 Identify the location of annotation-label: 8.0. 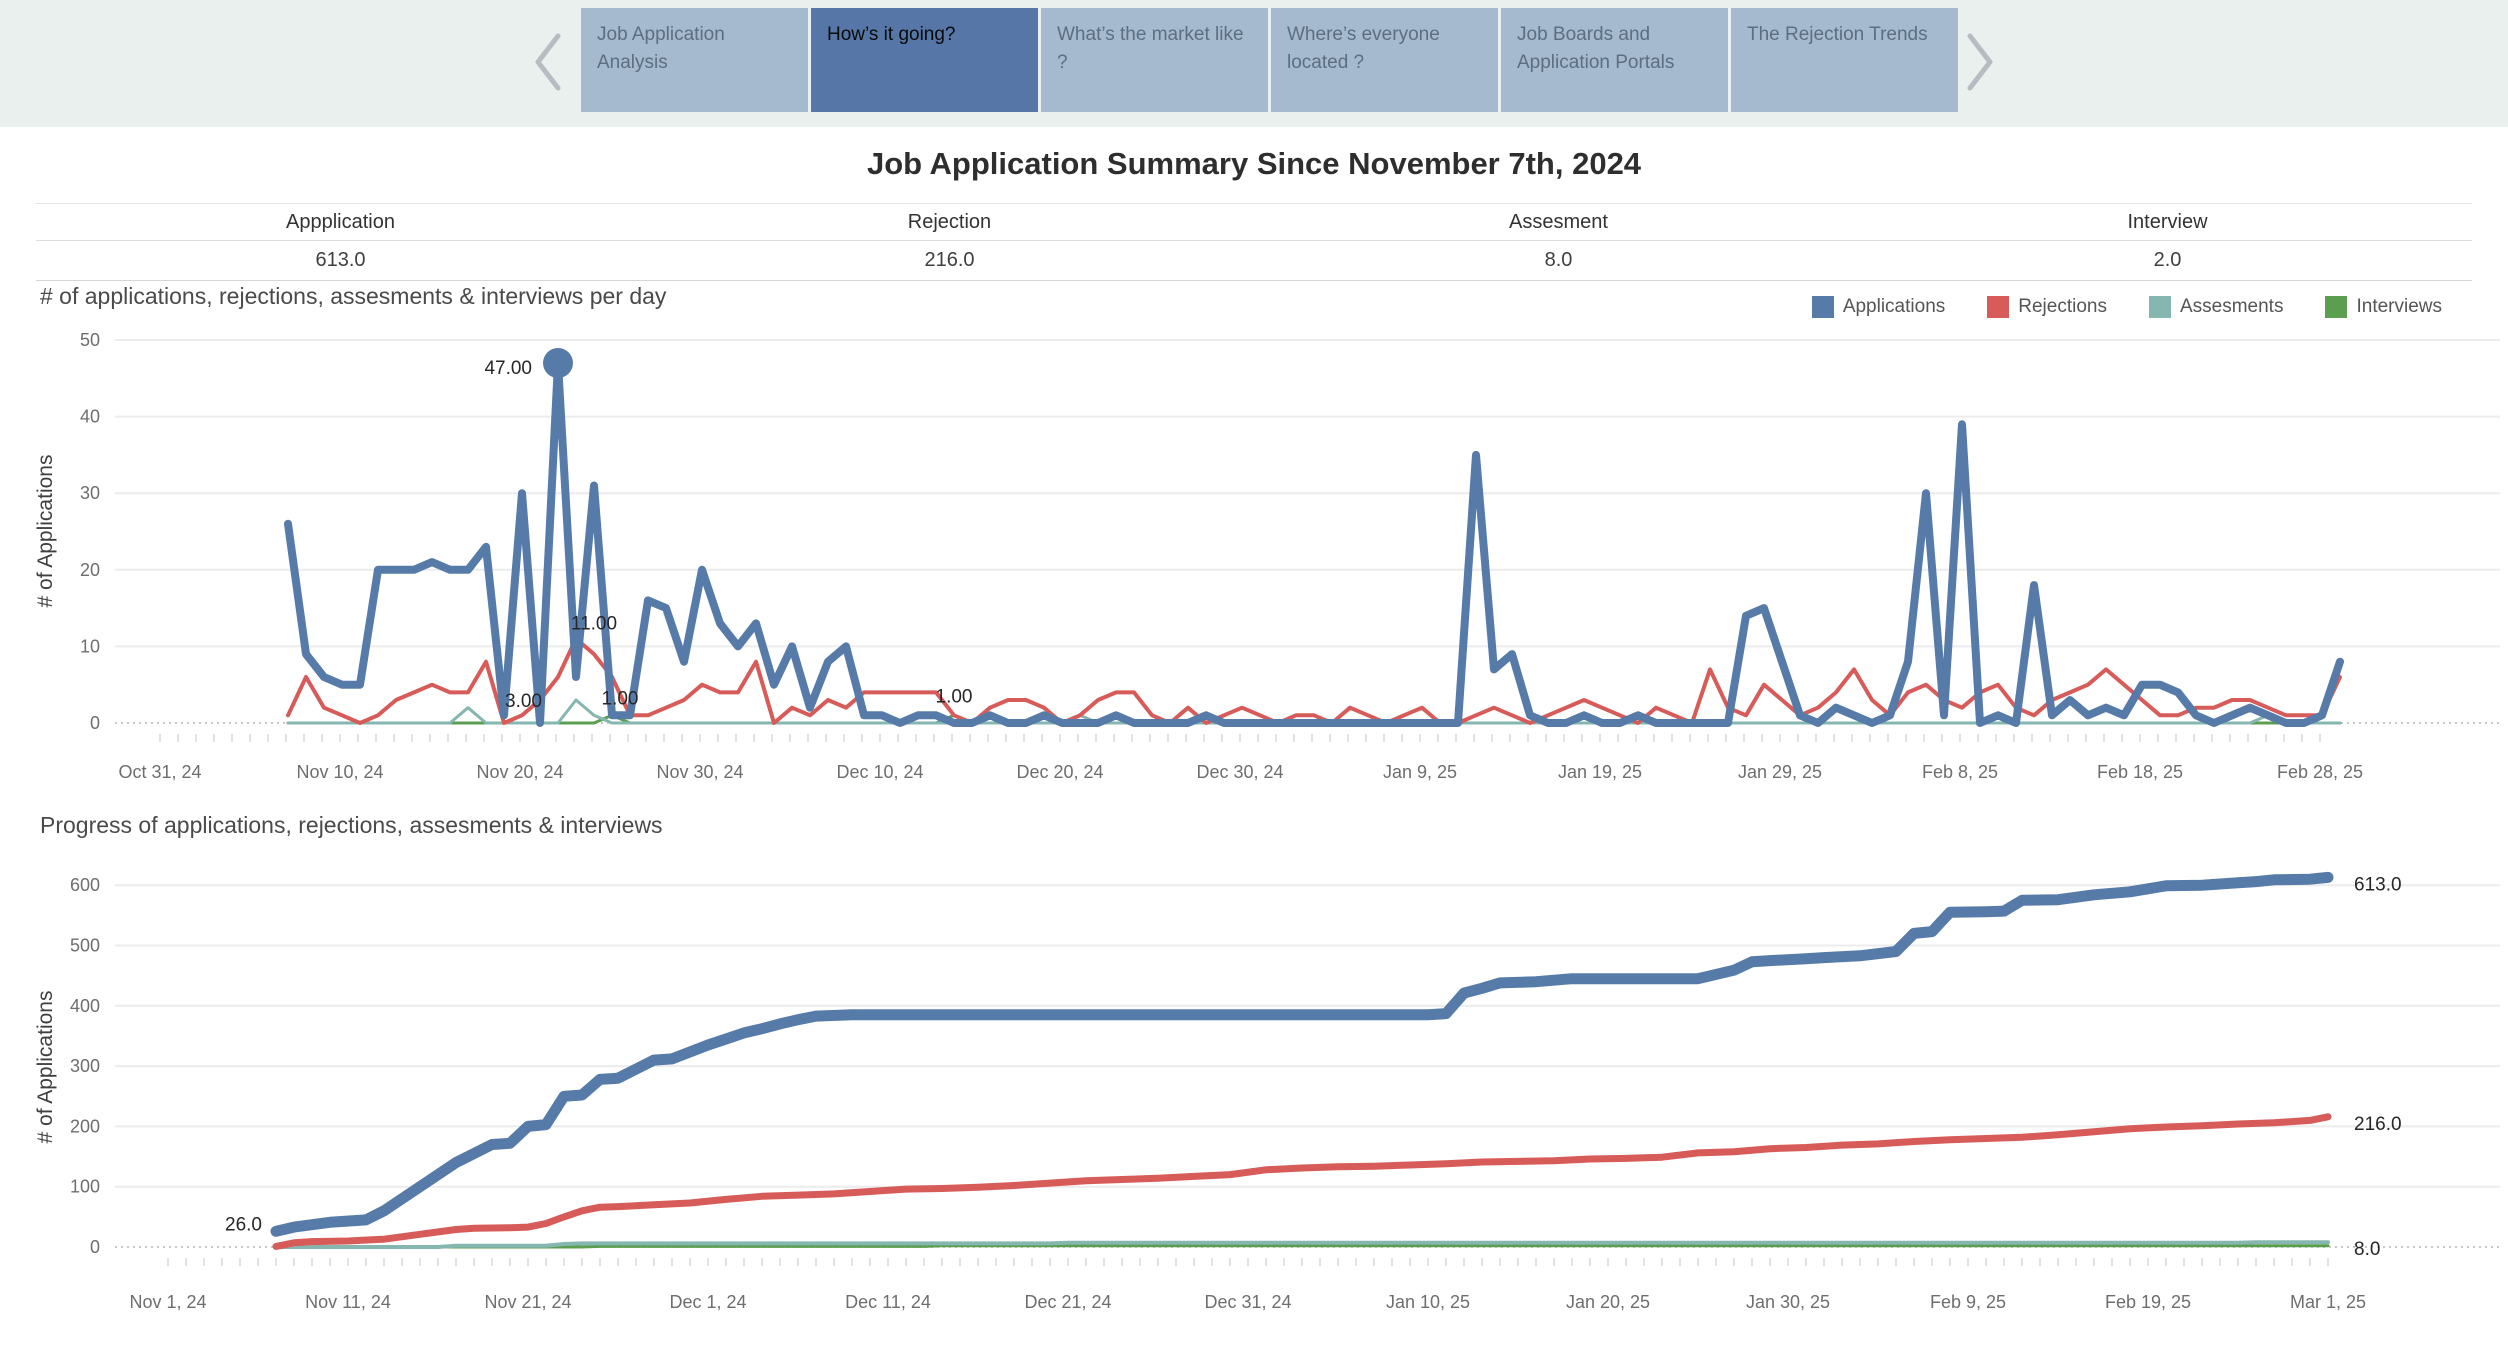
(2367, 1249).